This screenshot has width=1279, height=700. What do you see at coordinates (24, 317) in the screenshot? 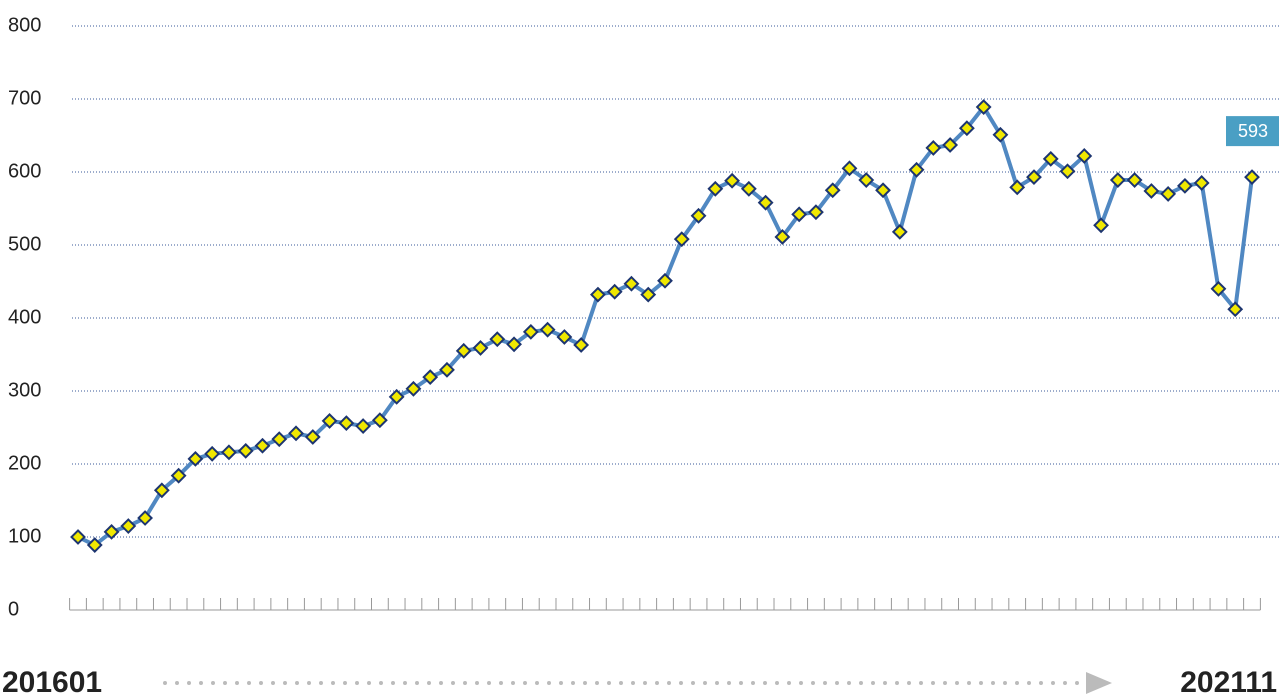
I see `y-tick-label: 400` at bounding box center [24, 317].